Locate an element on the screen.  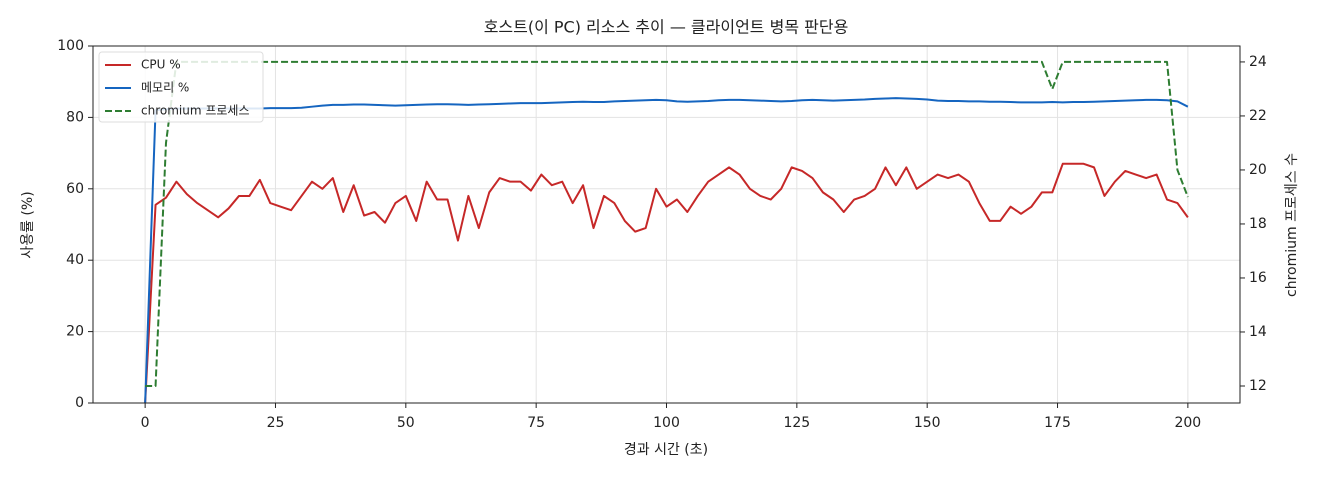
chart-title: 호스트(이 PC) 리소스 추이 — 클라이언트 병목 판단용 is located at coordinates (666, 27).